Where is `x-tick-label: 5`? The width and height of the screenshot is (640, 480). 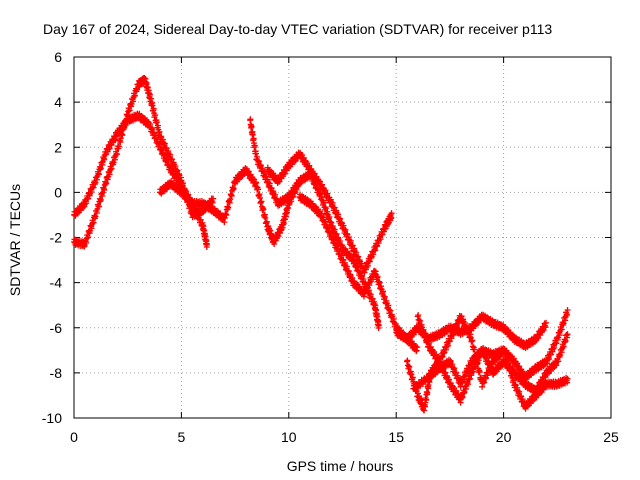 x-tick-label: 5 is located at coordinates (182, 437).